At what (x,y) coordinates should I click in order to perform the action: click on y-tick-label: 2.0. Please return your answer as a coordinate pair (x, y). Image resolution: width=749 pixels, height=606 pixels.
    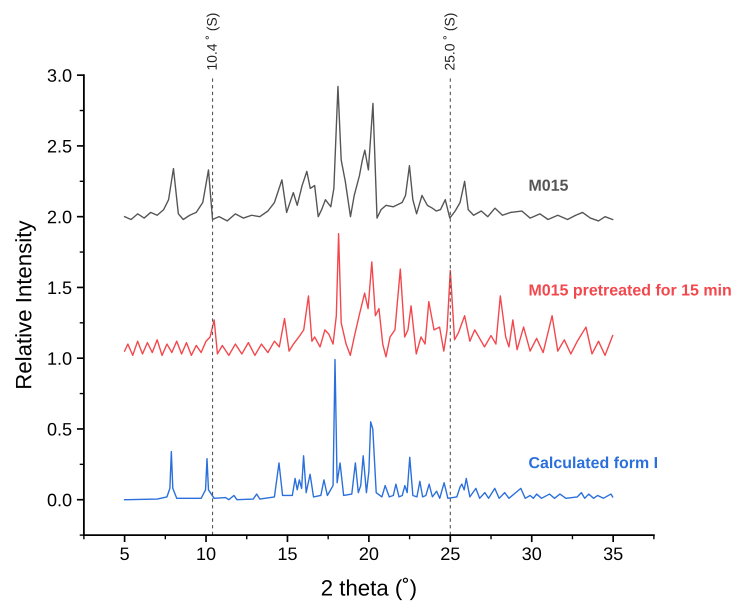
    Looking at the image, I should click on (60, 217).